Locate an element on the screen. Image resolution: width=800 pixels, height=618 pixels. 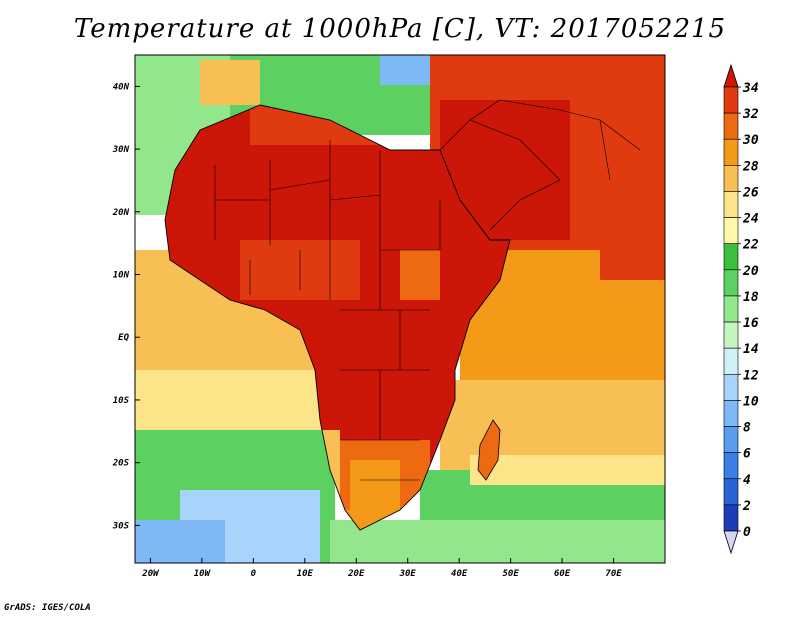
x-tick-label: 20W is located at coordinates (150, 574).